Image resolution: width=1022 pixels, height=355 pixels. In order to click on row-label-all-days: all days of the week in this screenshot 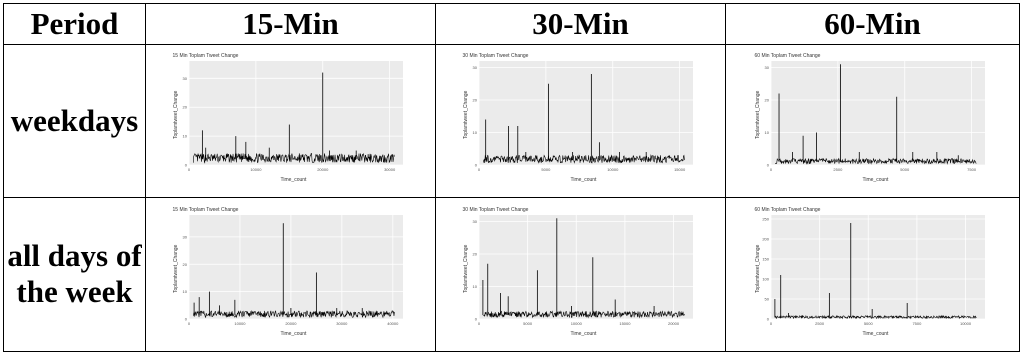, I will do `click(74, 274)`.